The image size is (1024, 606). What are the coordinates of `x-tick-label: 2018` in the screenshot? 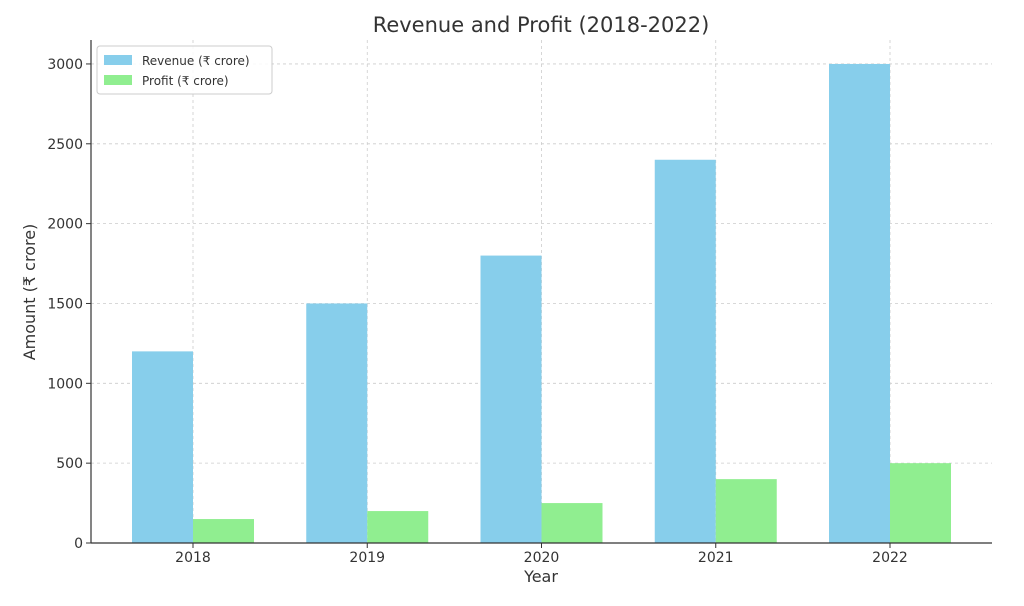 It's located at (193, 558).